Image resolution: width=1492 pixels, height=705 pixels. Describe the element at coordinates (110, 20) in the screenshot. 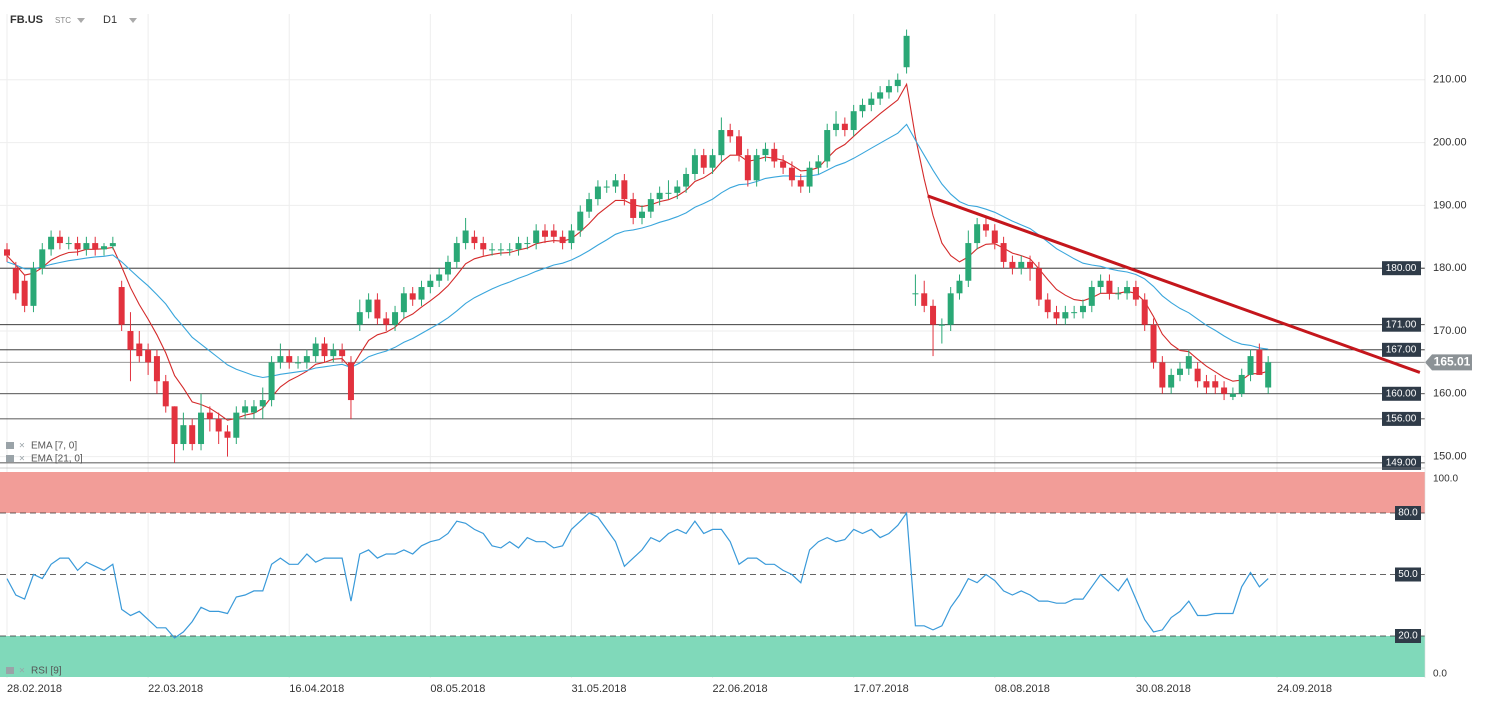

I see `timeframe: D1` at that location.